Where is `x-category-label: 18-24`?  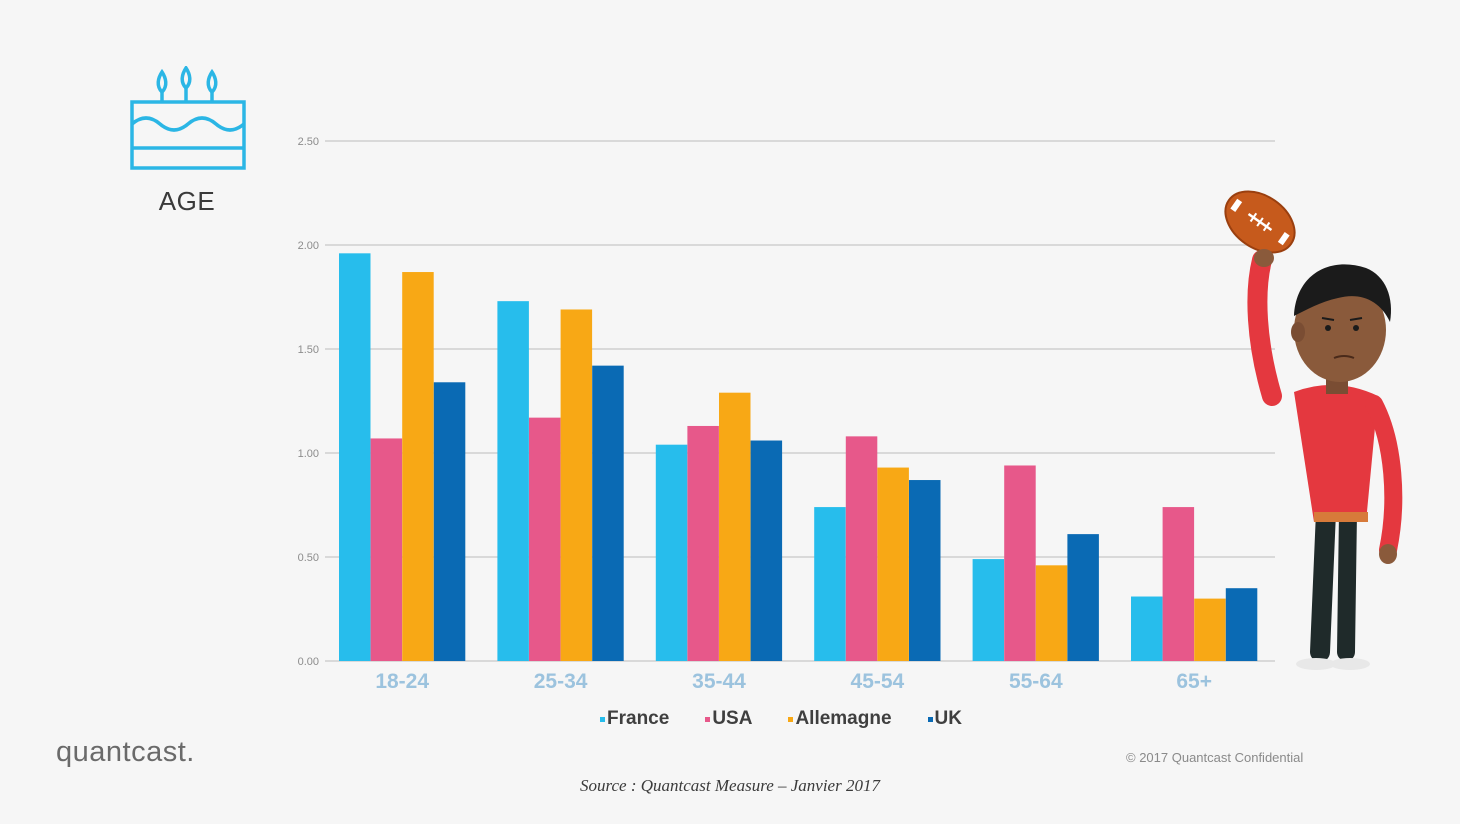 x-category-label: 18-24 is located at coordinates (402, 681).